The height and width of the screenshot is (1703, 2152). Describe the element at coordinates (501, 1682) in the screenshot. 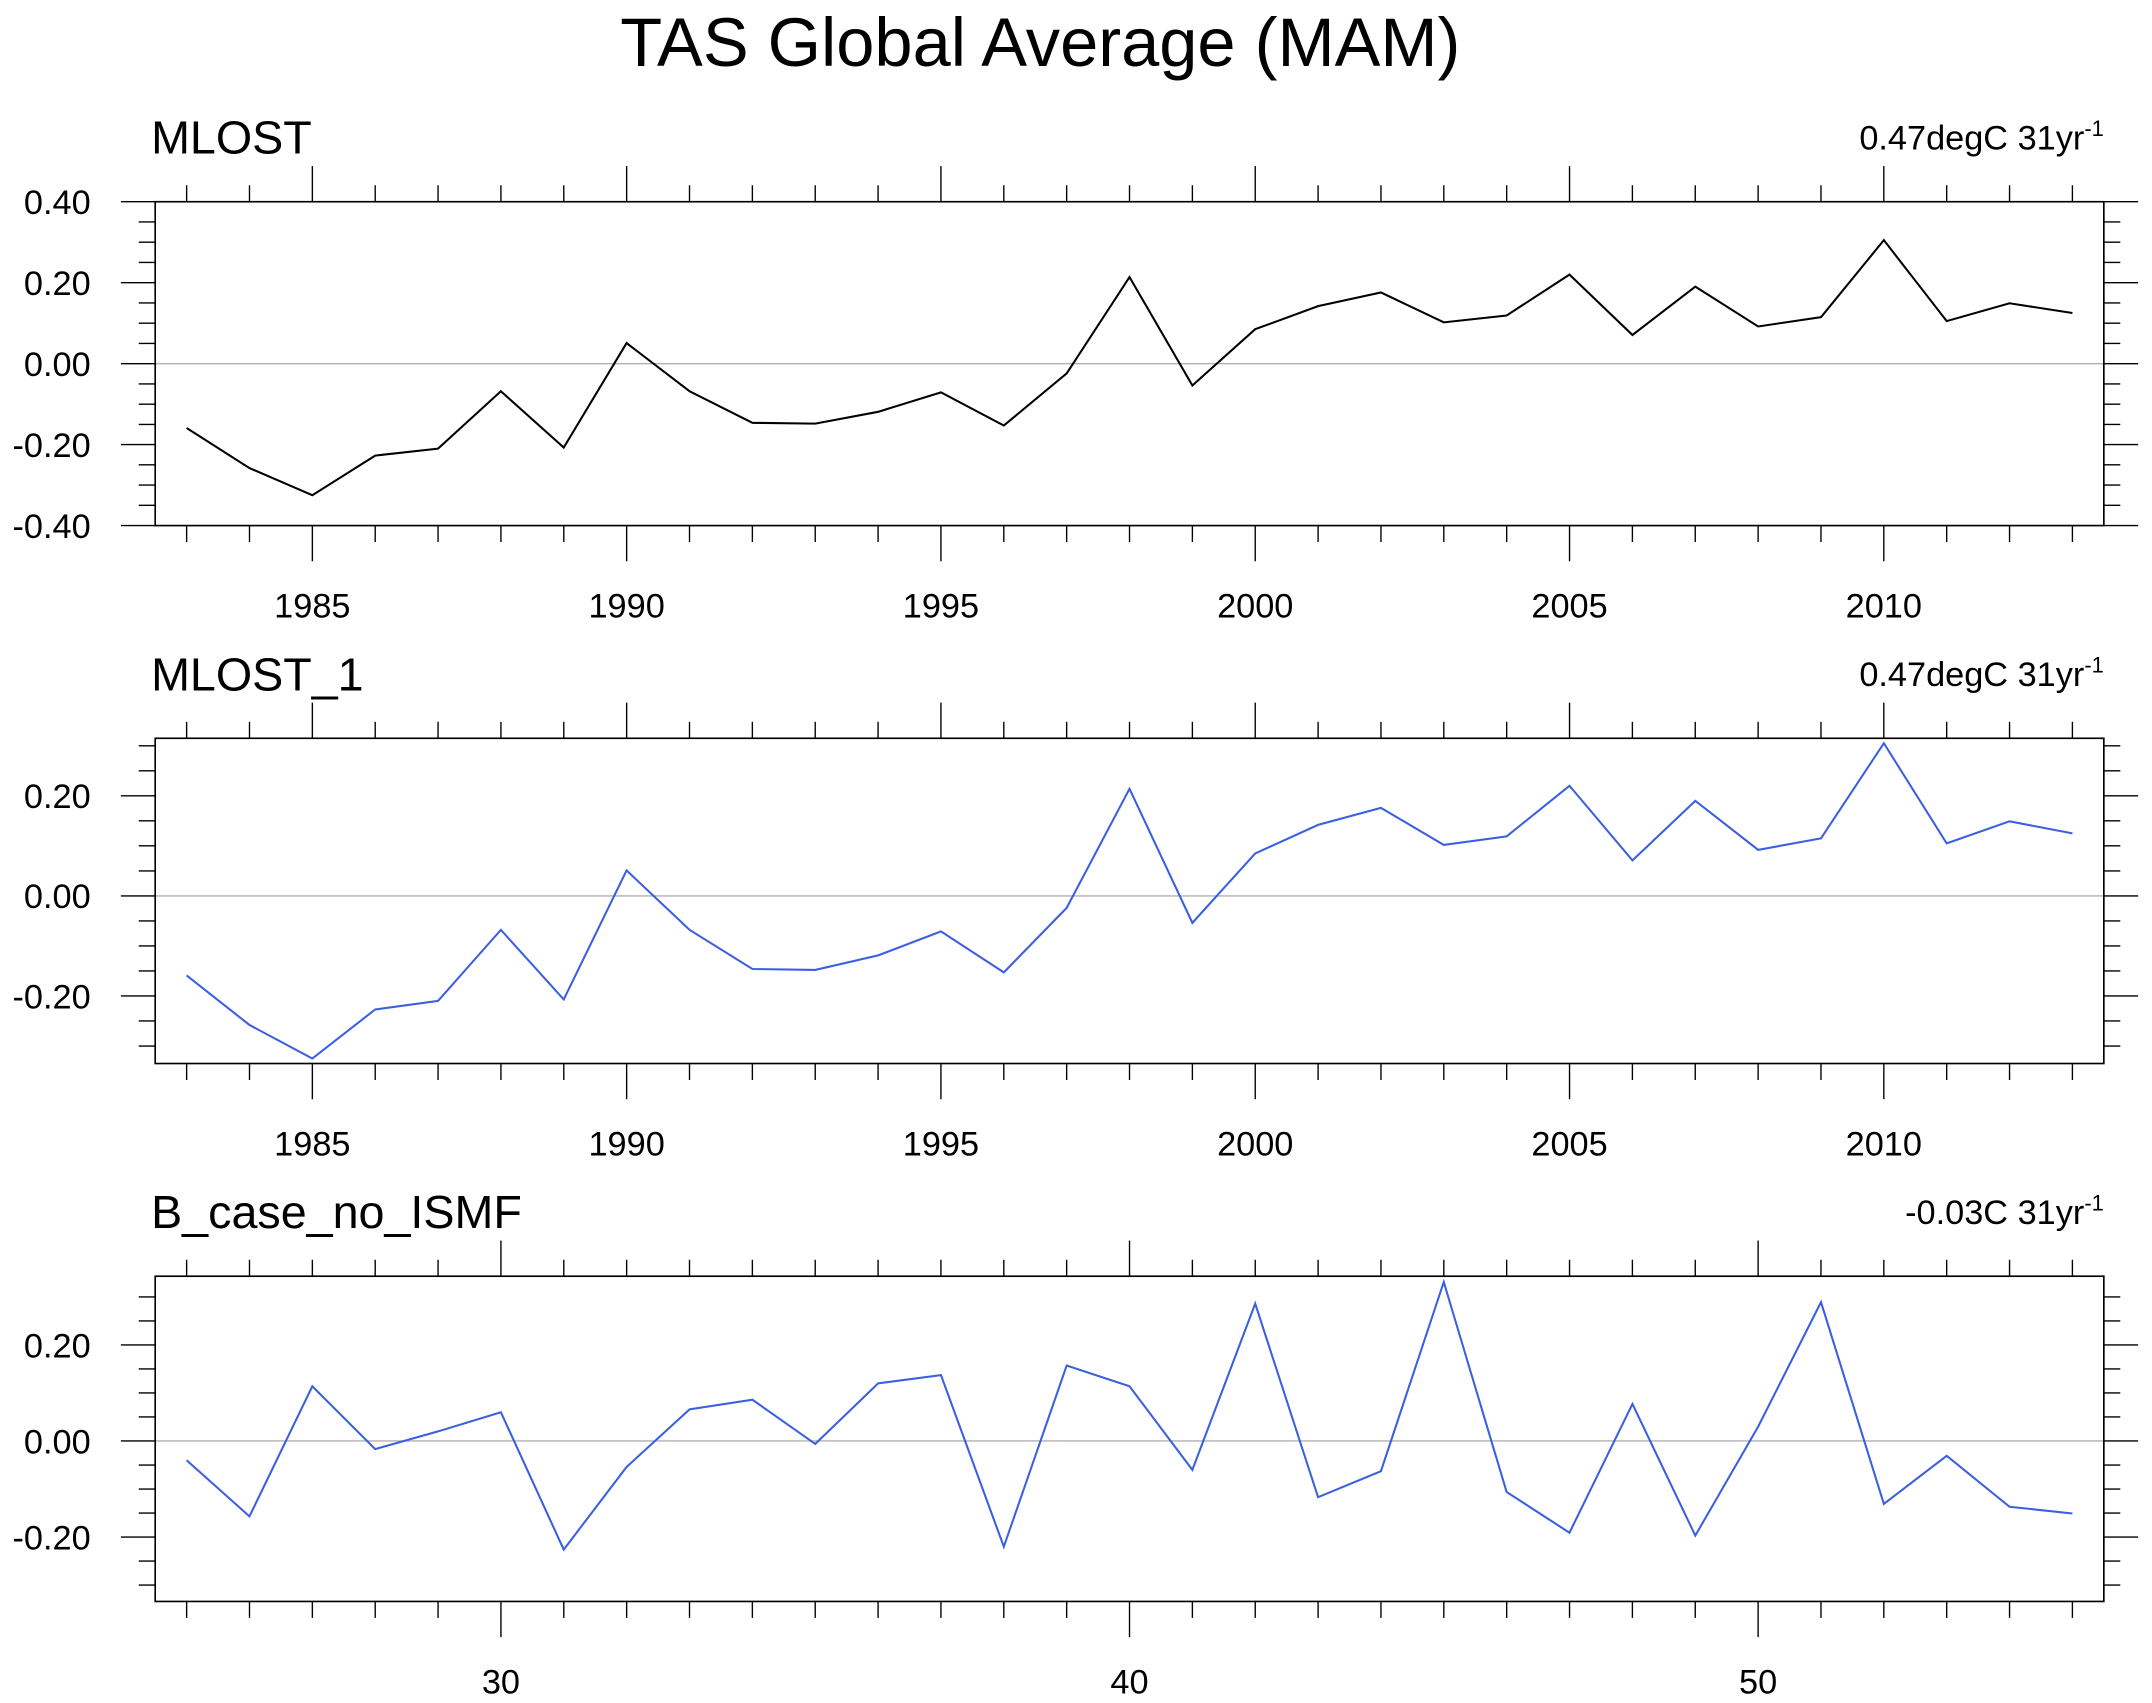

I see `x-tick-label: 30` at that location.